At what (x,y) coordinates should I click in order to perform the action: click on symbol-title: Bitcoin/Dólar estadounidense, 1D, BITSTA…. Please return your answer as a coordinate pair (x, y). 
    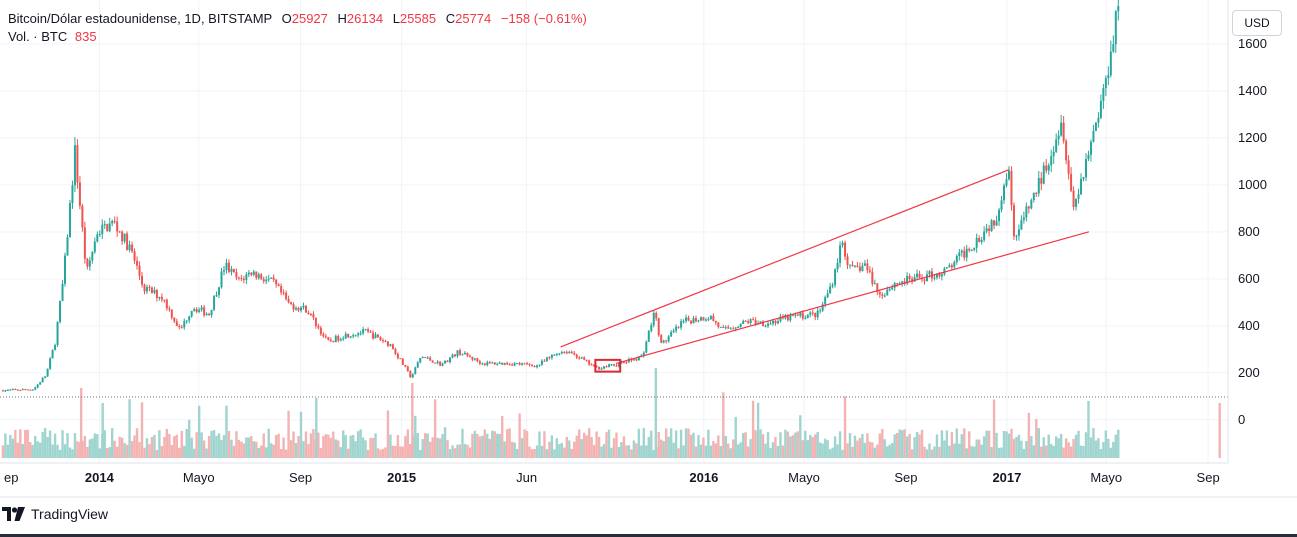
    Looking at the image, I should click on (140, 18).